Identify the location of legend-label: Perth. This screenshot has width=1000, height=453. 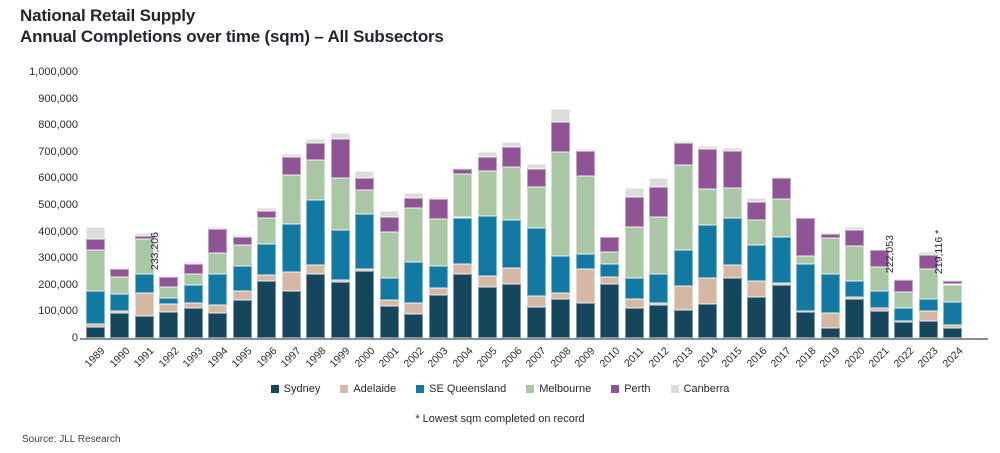
(637, 389).